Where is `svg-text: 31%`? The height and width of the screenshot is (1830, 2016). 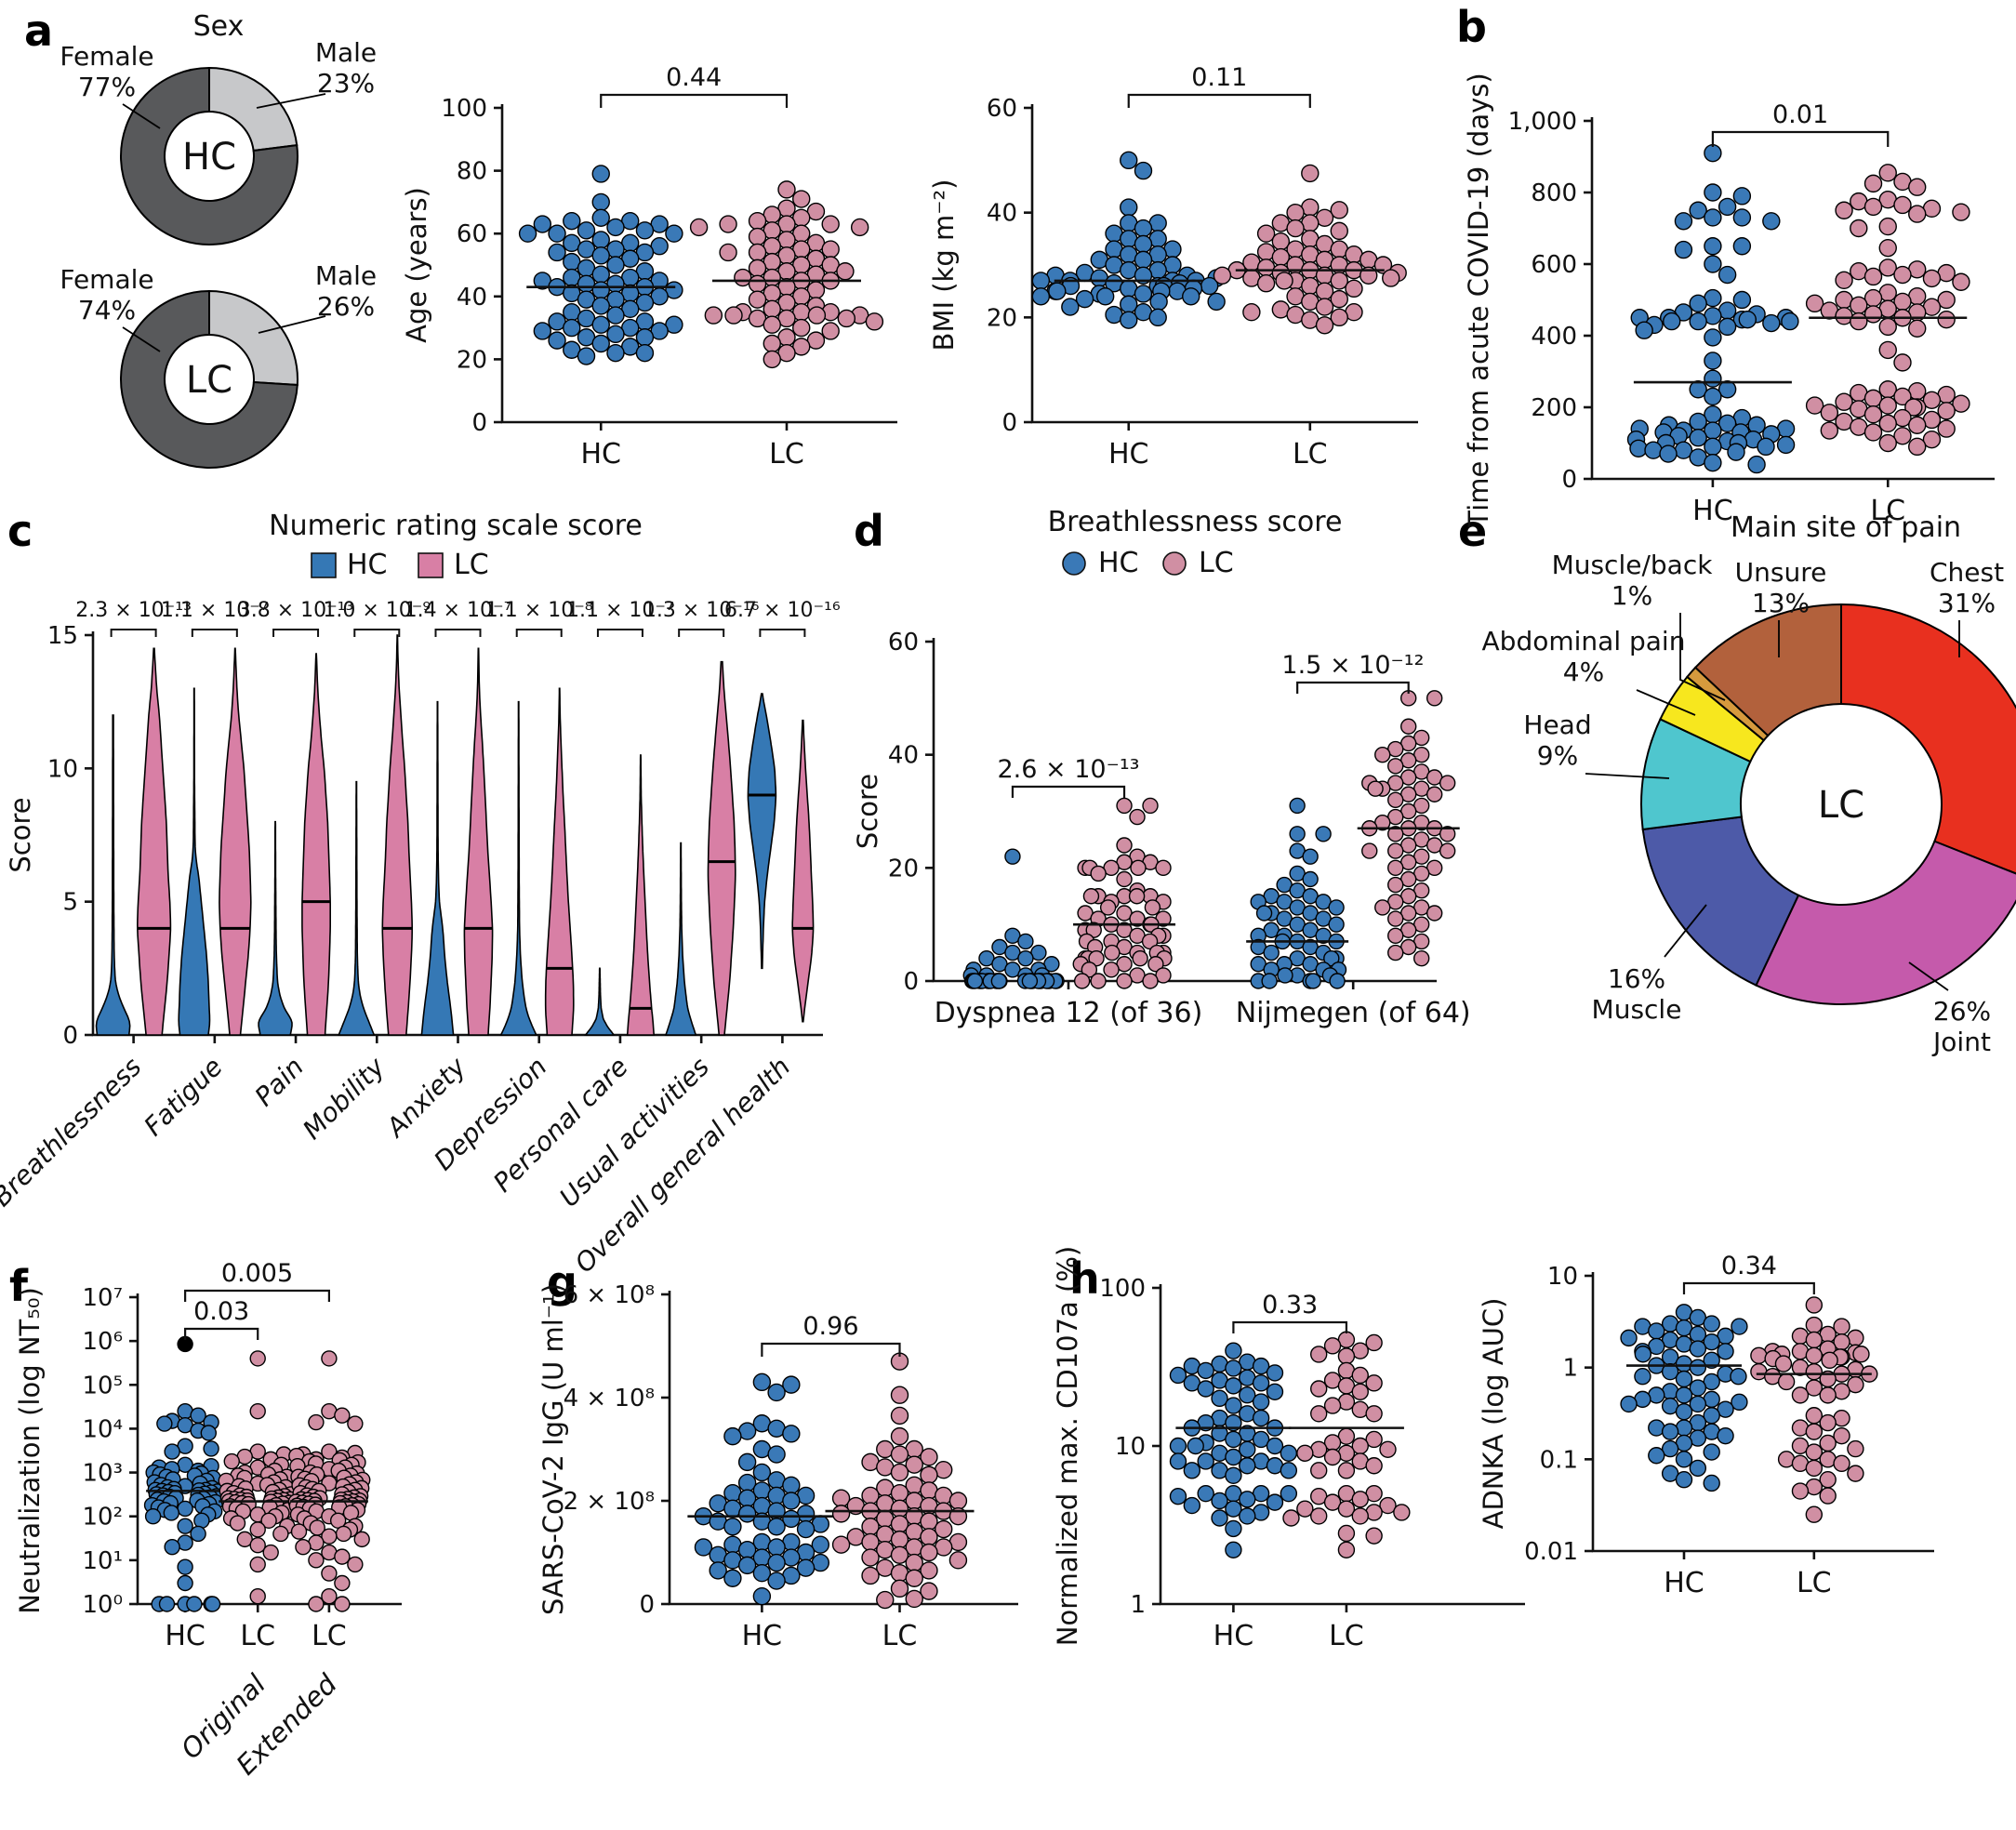 svg-text: 31% is located at coordinates (1967, 603).